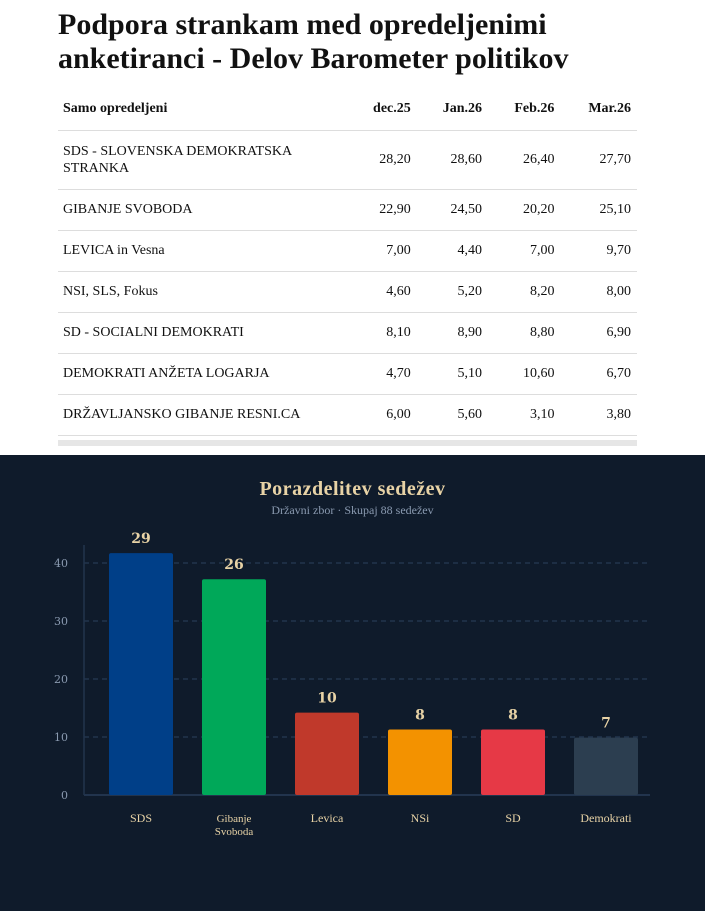  I want to click on bar-nsi, so click(420, 762).